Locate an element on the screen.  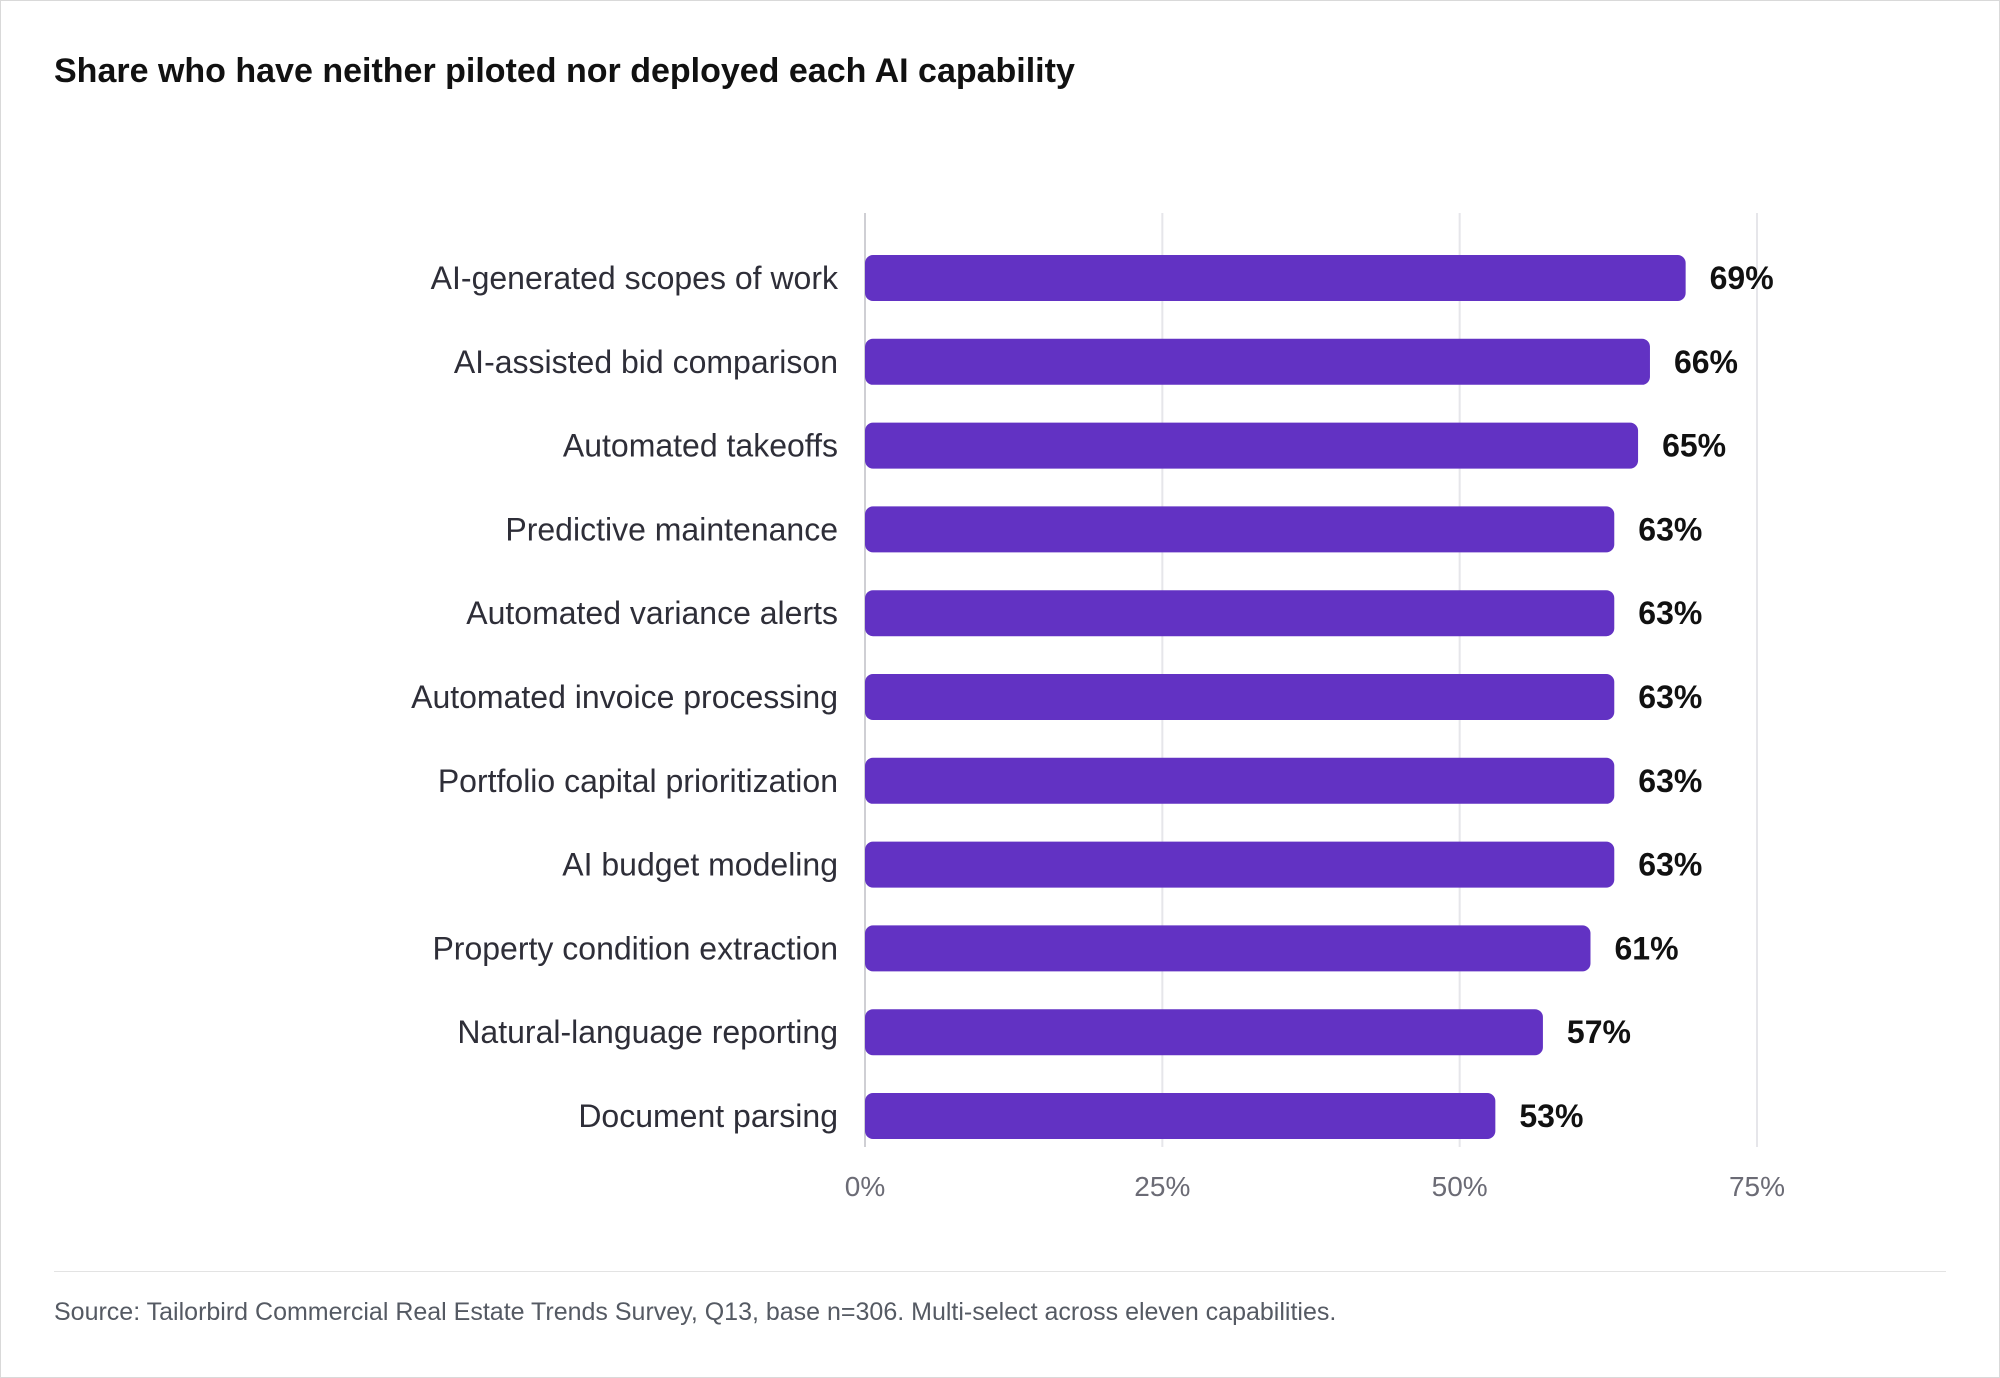
x-tick-label: 75% is located at coordinates (1757, 1186).